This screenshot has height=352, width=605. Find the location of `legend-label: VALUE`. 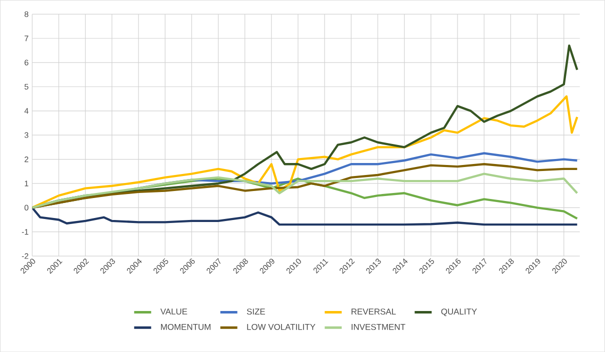

legend-label: VALUE is located at coordinates (174, 311).